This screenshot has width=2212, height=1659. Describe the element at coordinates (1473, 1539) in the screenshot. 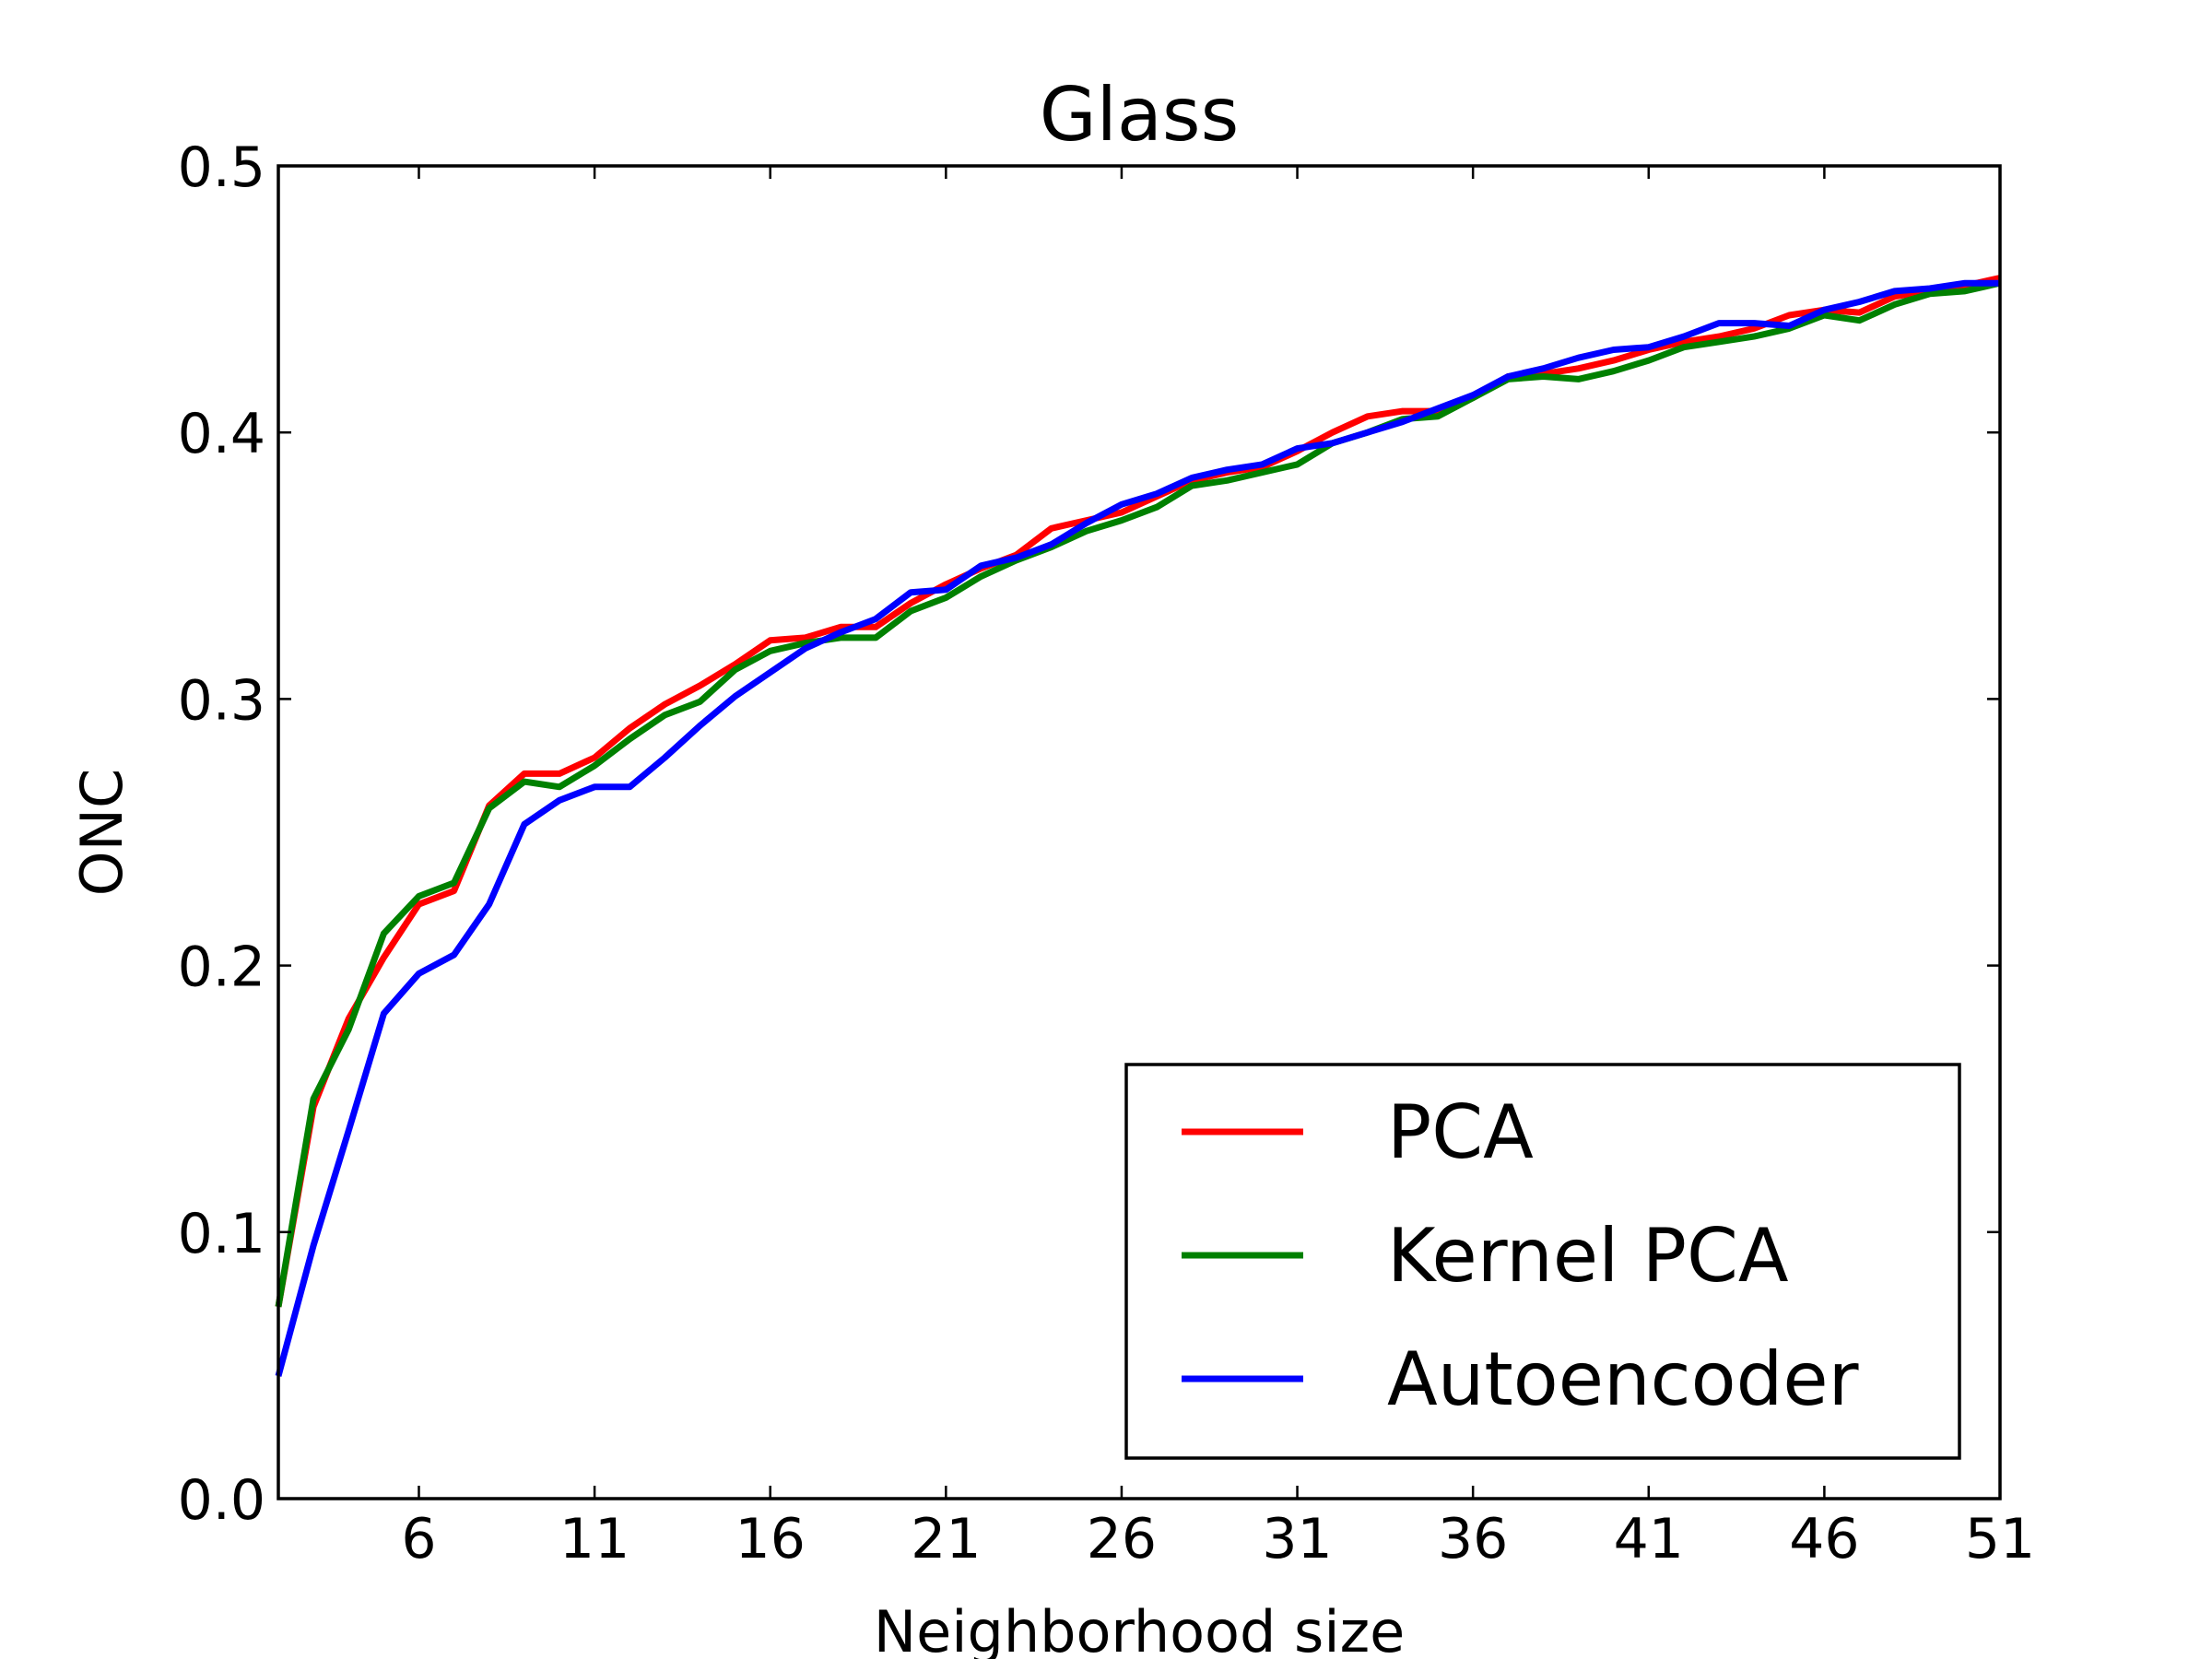

I see `x-tick-label: 36` at that location.